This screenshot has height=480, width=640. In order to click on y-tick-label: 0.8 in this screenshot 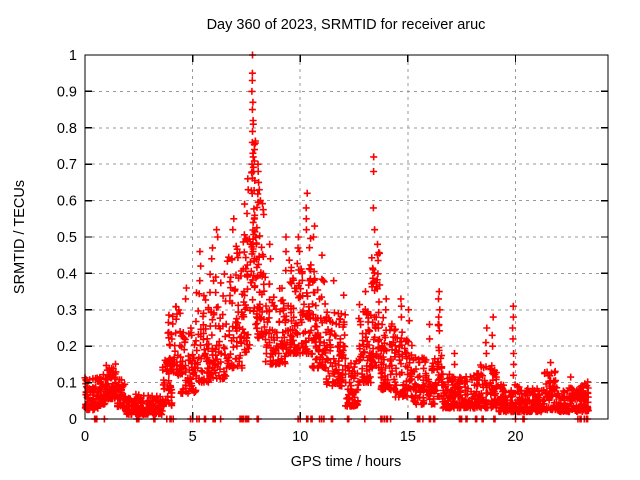, I will do `click(67, 129)`.